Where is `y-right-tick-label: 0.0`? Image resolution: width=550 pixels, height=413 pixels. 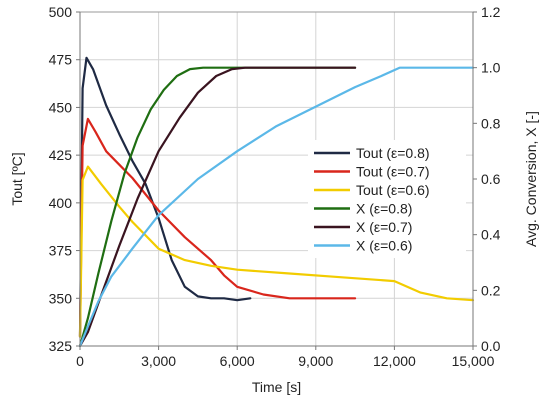 y-right-tick-label: 0.0 is located at coordinates (491, 346).